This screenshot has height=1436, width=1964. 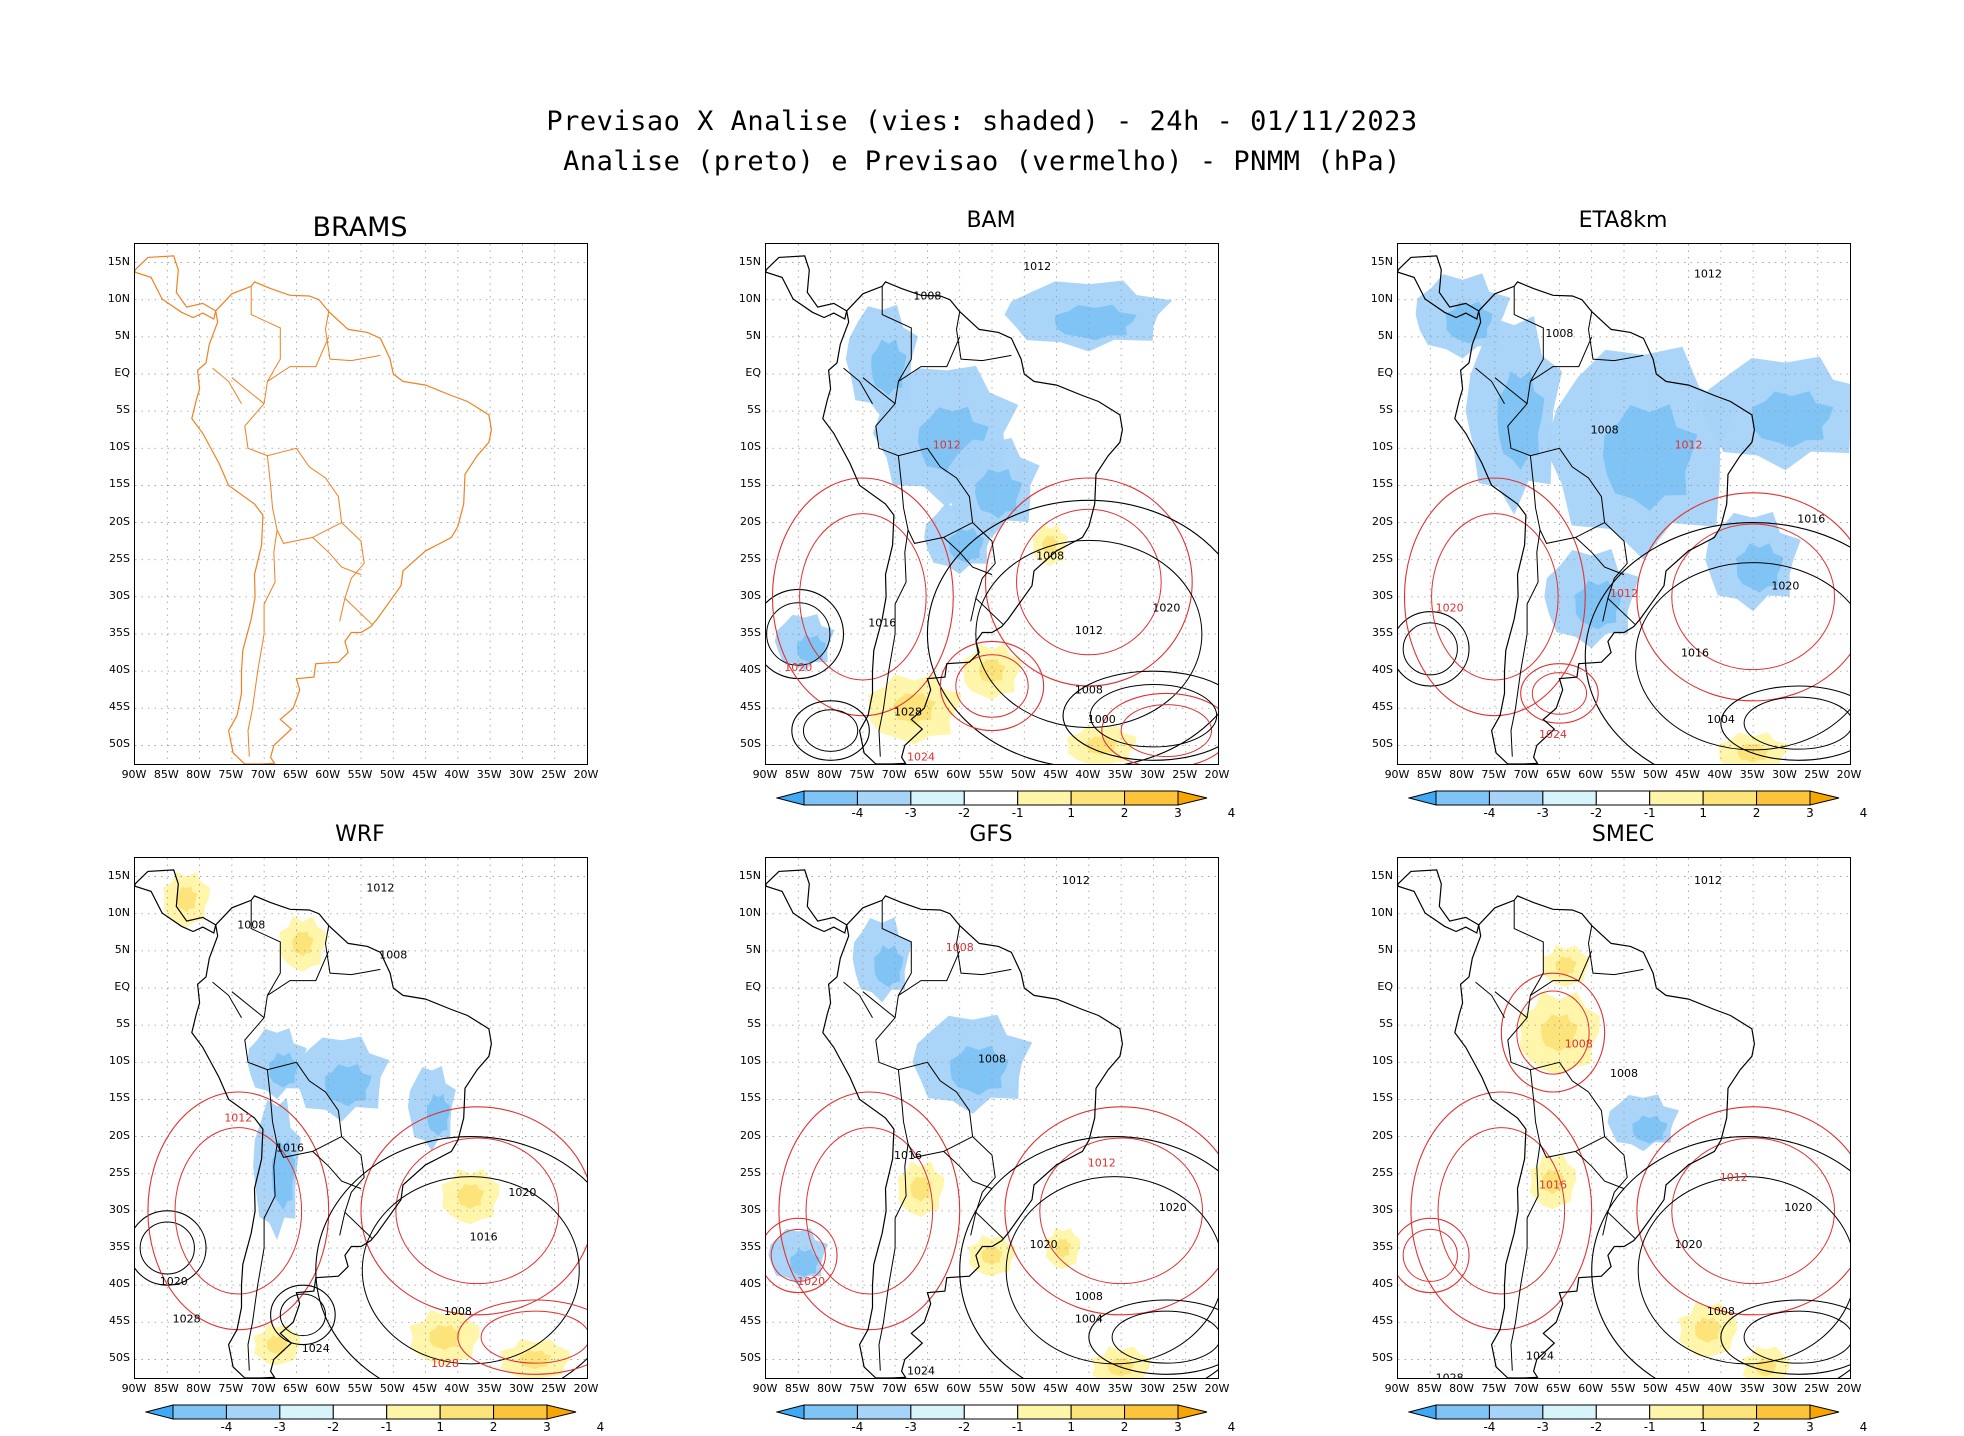 What do you see at coordinates (1386, 1024) in the screenshot?
I see `lat-label: 5S` at bounding box center [1386, 1024].